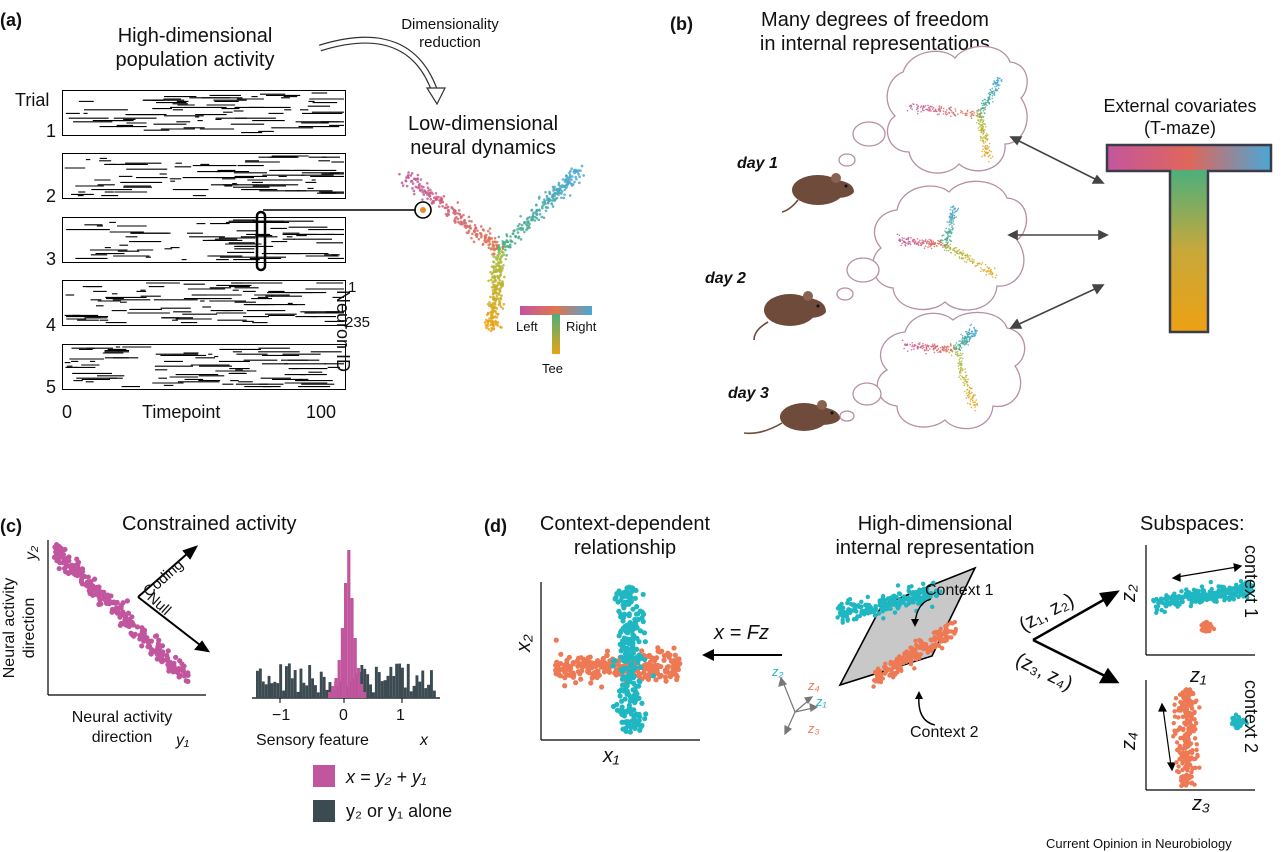  I want to click on manifold-day1, so click(954, 119).